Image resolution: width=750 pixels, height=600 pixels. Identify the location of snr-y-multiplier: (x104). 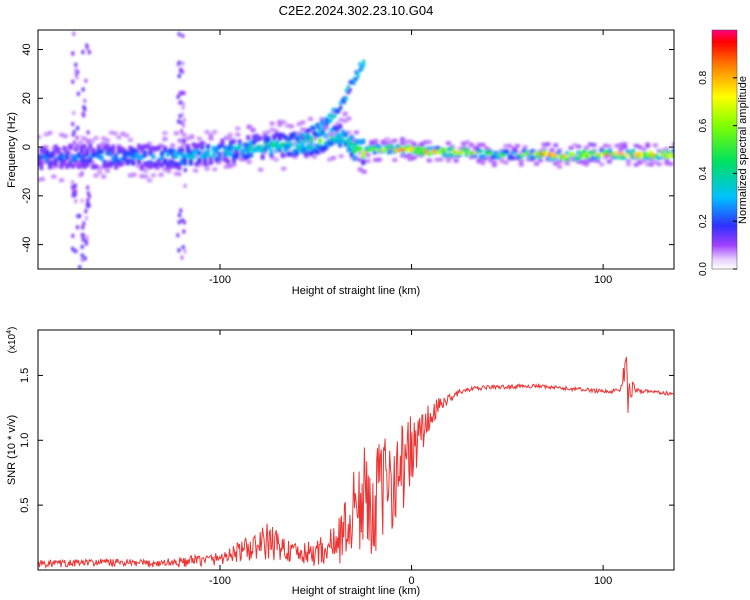
(12, 340).